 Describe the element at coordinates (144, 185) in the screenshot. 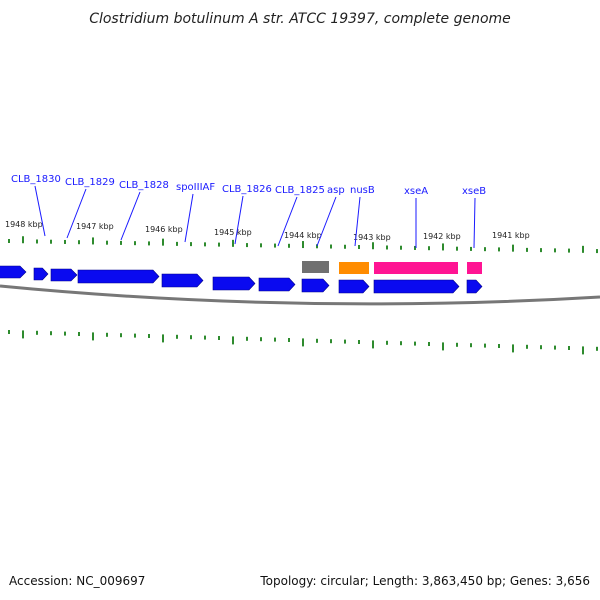

I see `gene-label: CLB_1828` at that location.